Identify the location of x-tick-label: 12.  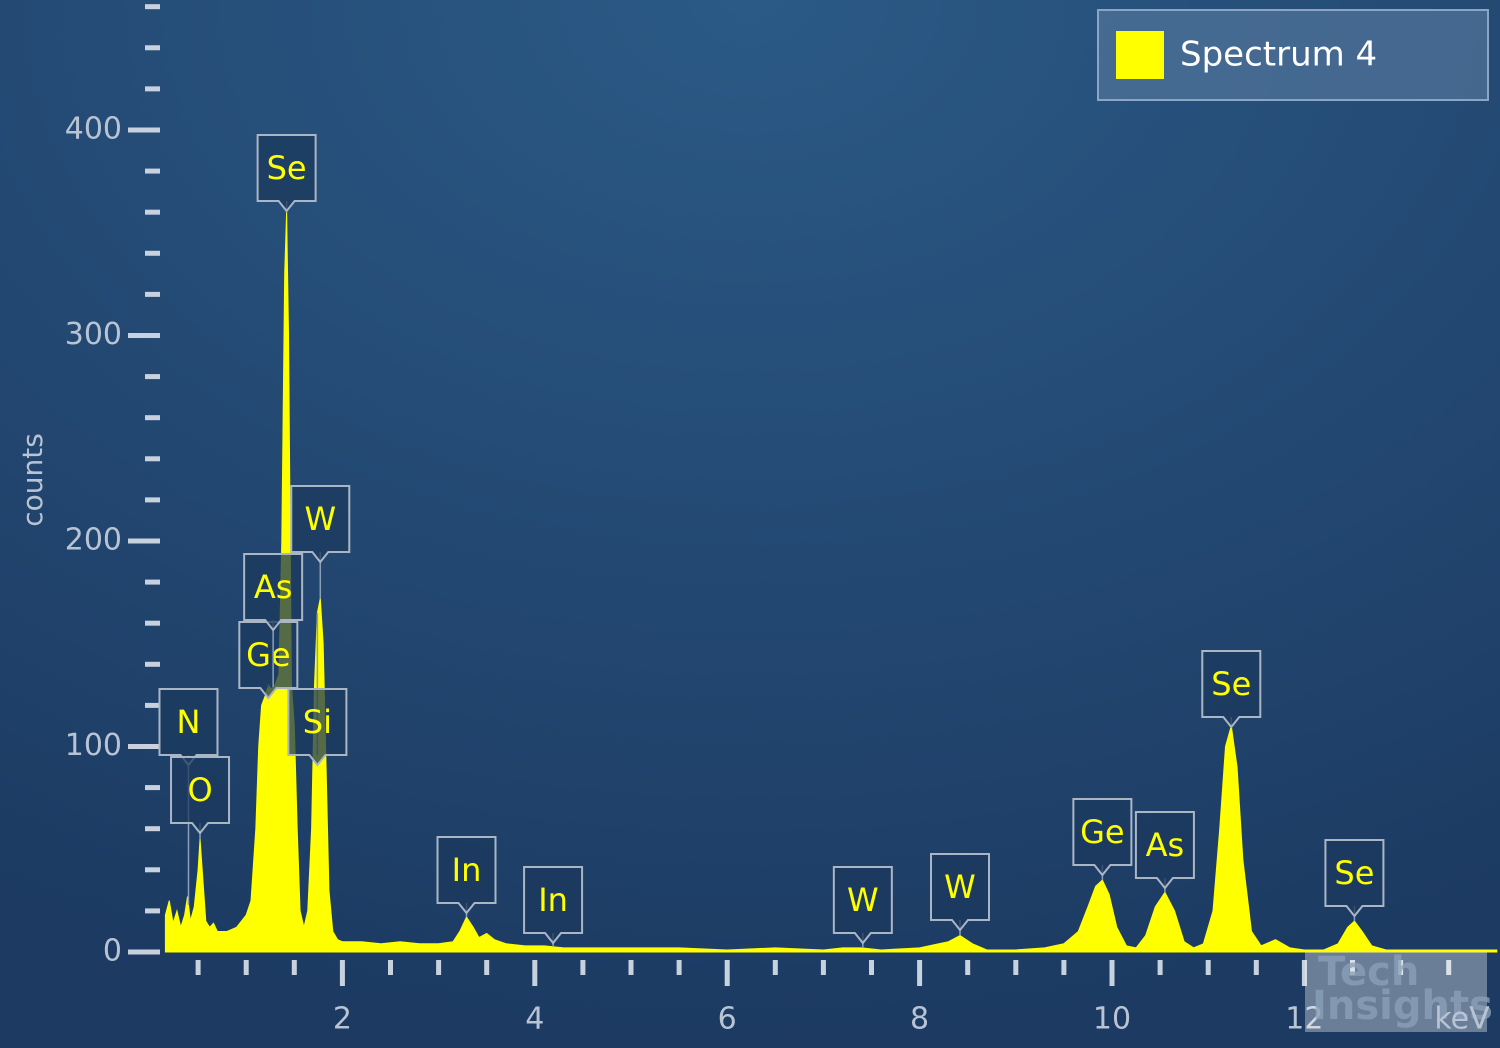
(1304, 1019).